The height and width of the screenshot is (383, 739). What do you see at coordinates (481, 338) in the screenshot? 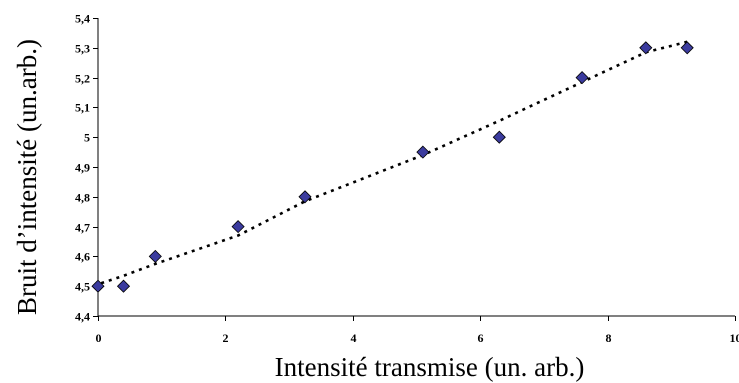
I see `x-tick-label: 6` at bounding box center [481, 338].